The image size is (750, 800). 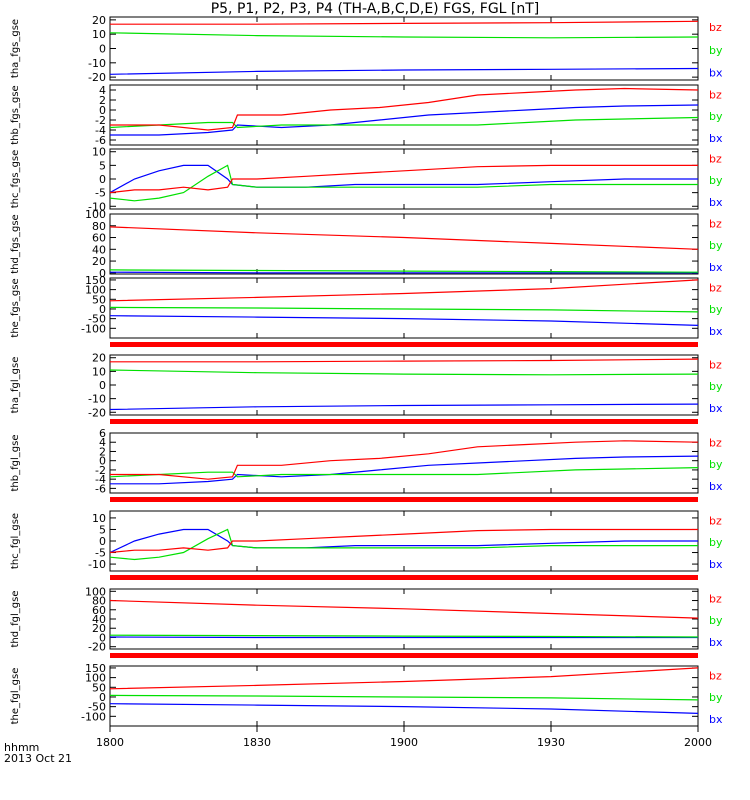 What do you see at coordinates (698, 742) in the screenshot?
I see `xtick-label-2000: 2000` at bounding box center [698, 742].